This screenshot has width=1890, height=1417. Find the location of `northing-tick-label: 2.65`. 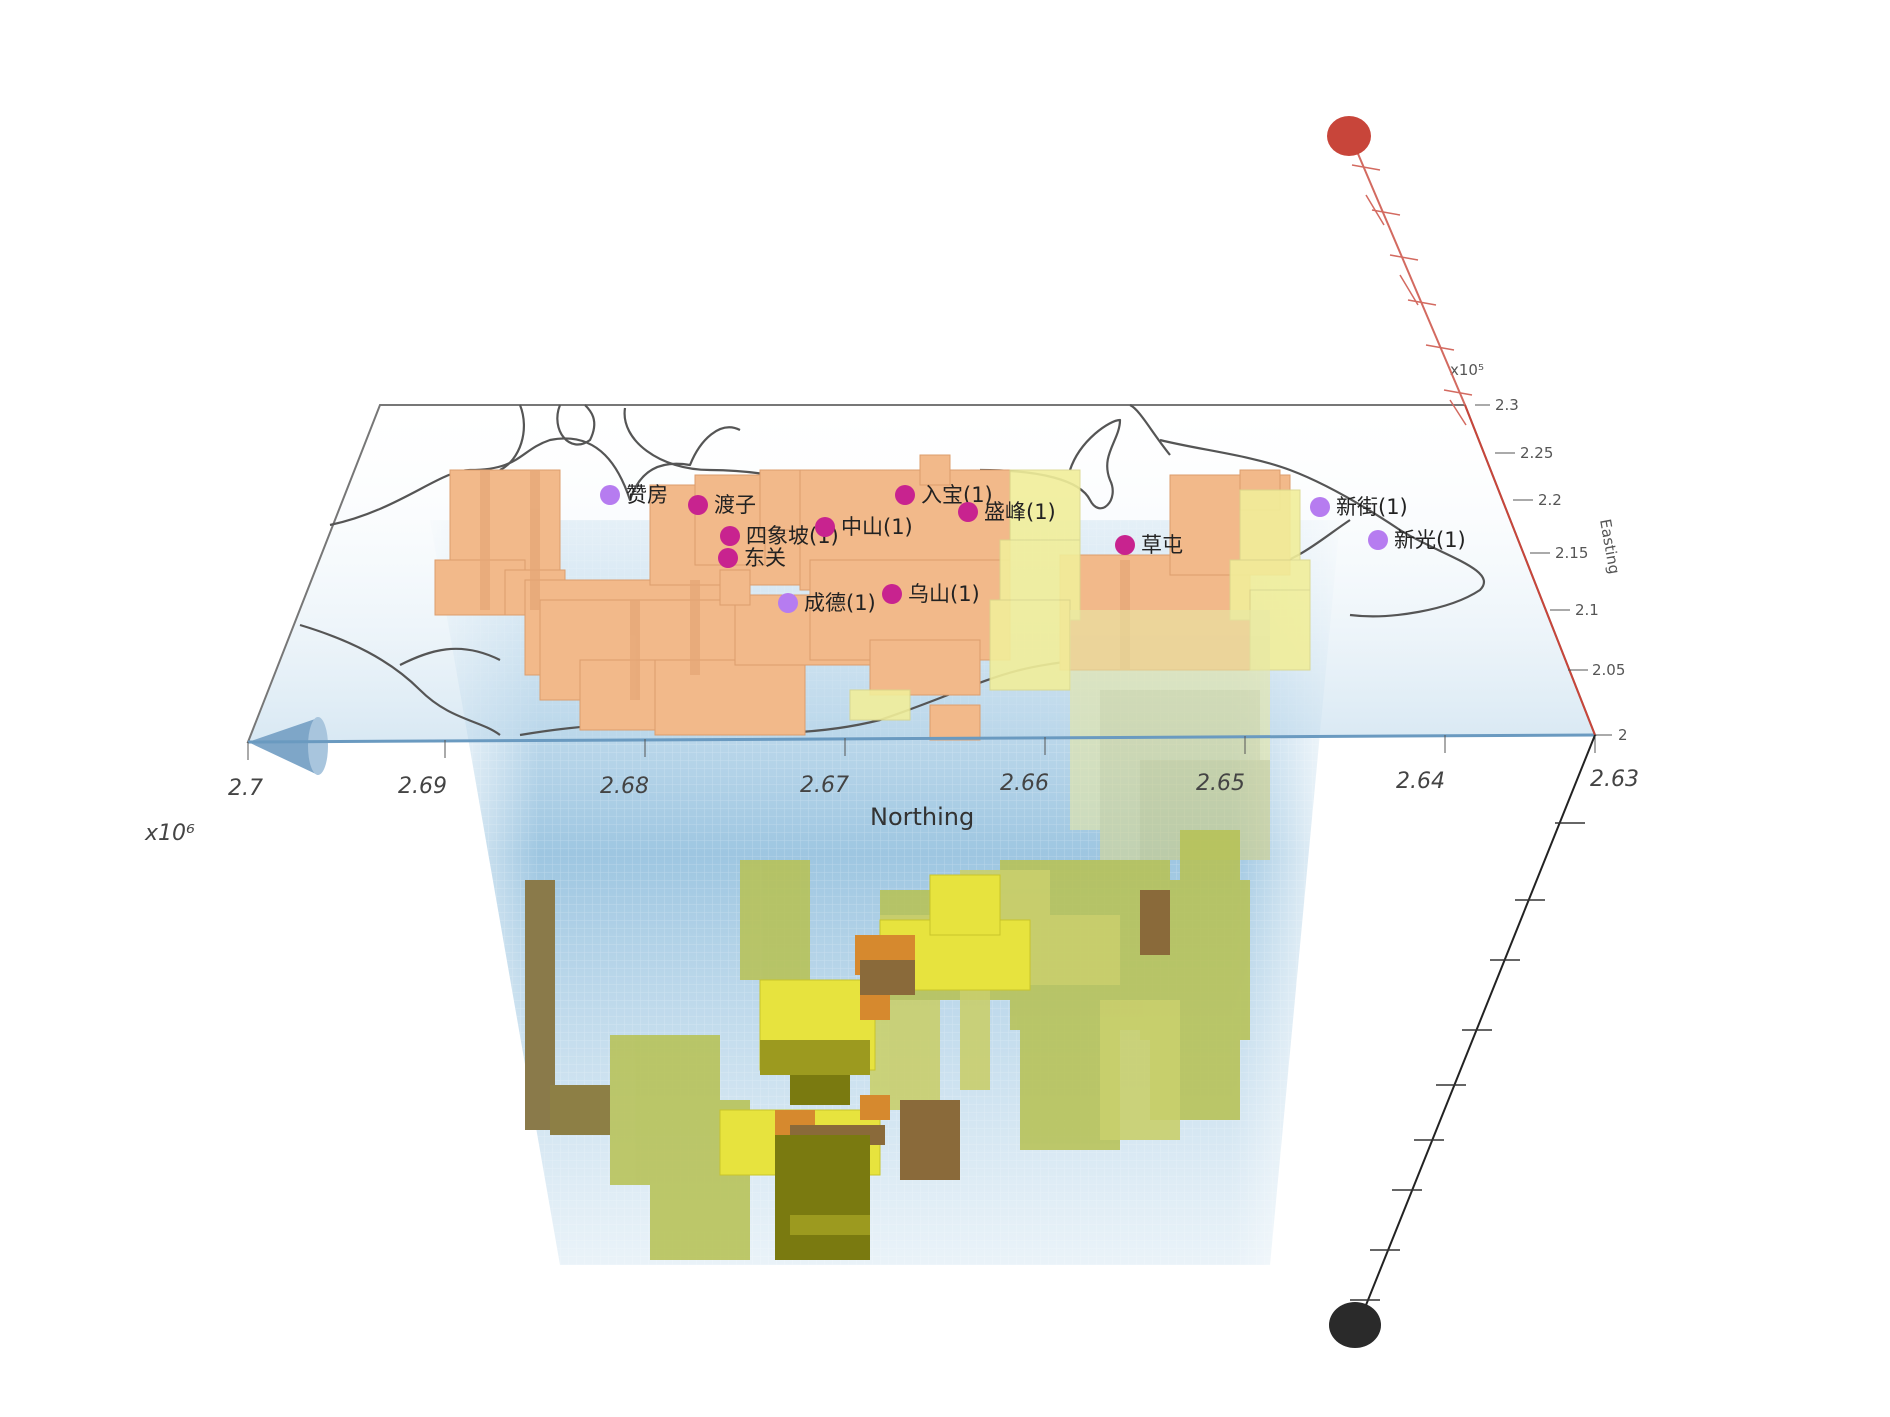

northing-tick-label: 2.65 is located at coordinates (1220, 783).